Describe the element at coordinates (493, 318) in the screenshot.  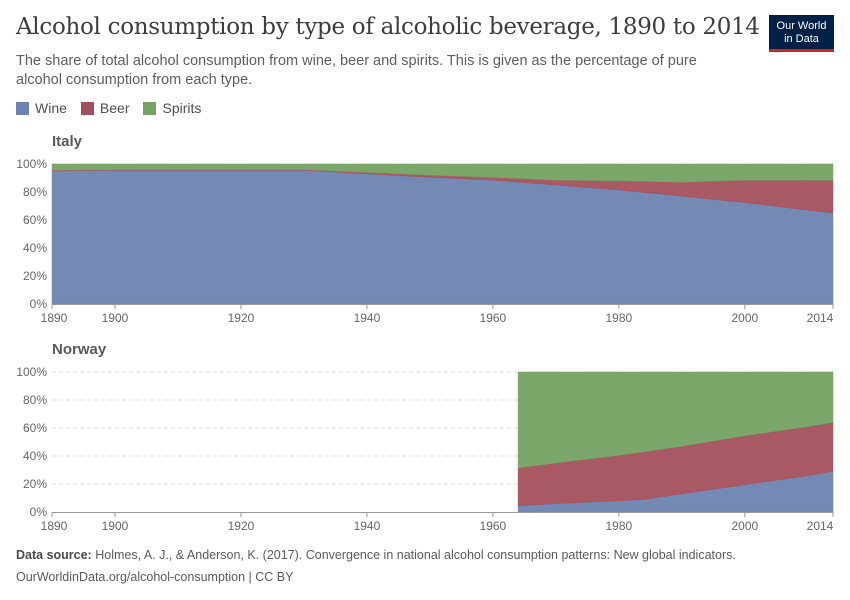
I see `x-tick-label-italy-1960: 1960` at that location.